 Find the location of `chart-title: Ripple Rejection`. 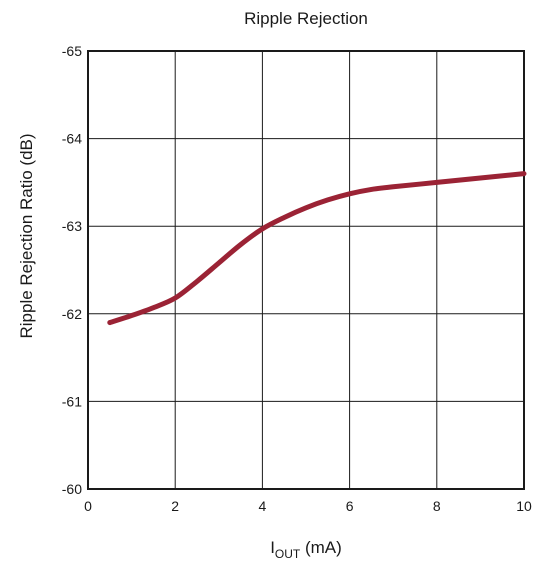

chart-title: Ripple Rejection is located at coordinates (306, 18).